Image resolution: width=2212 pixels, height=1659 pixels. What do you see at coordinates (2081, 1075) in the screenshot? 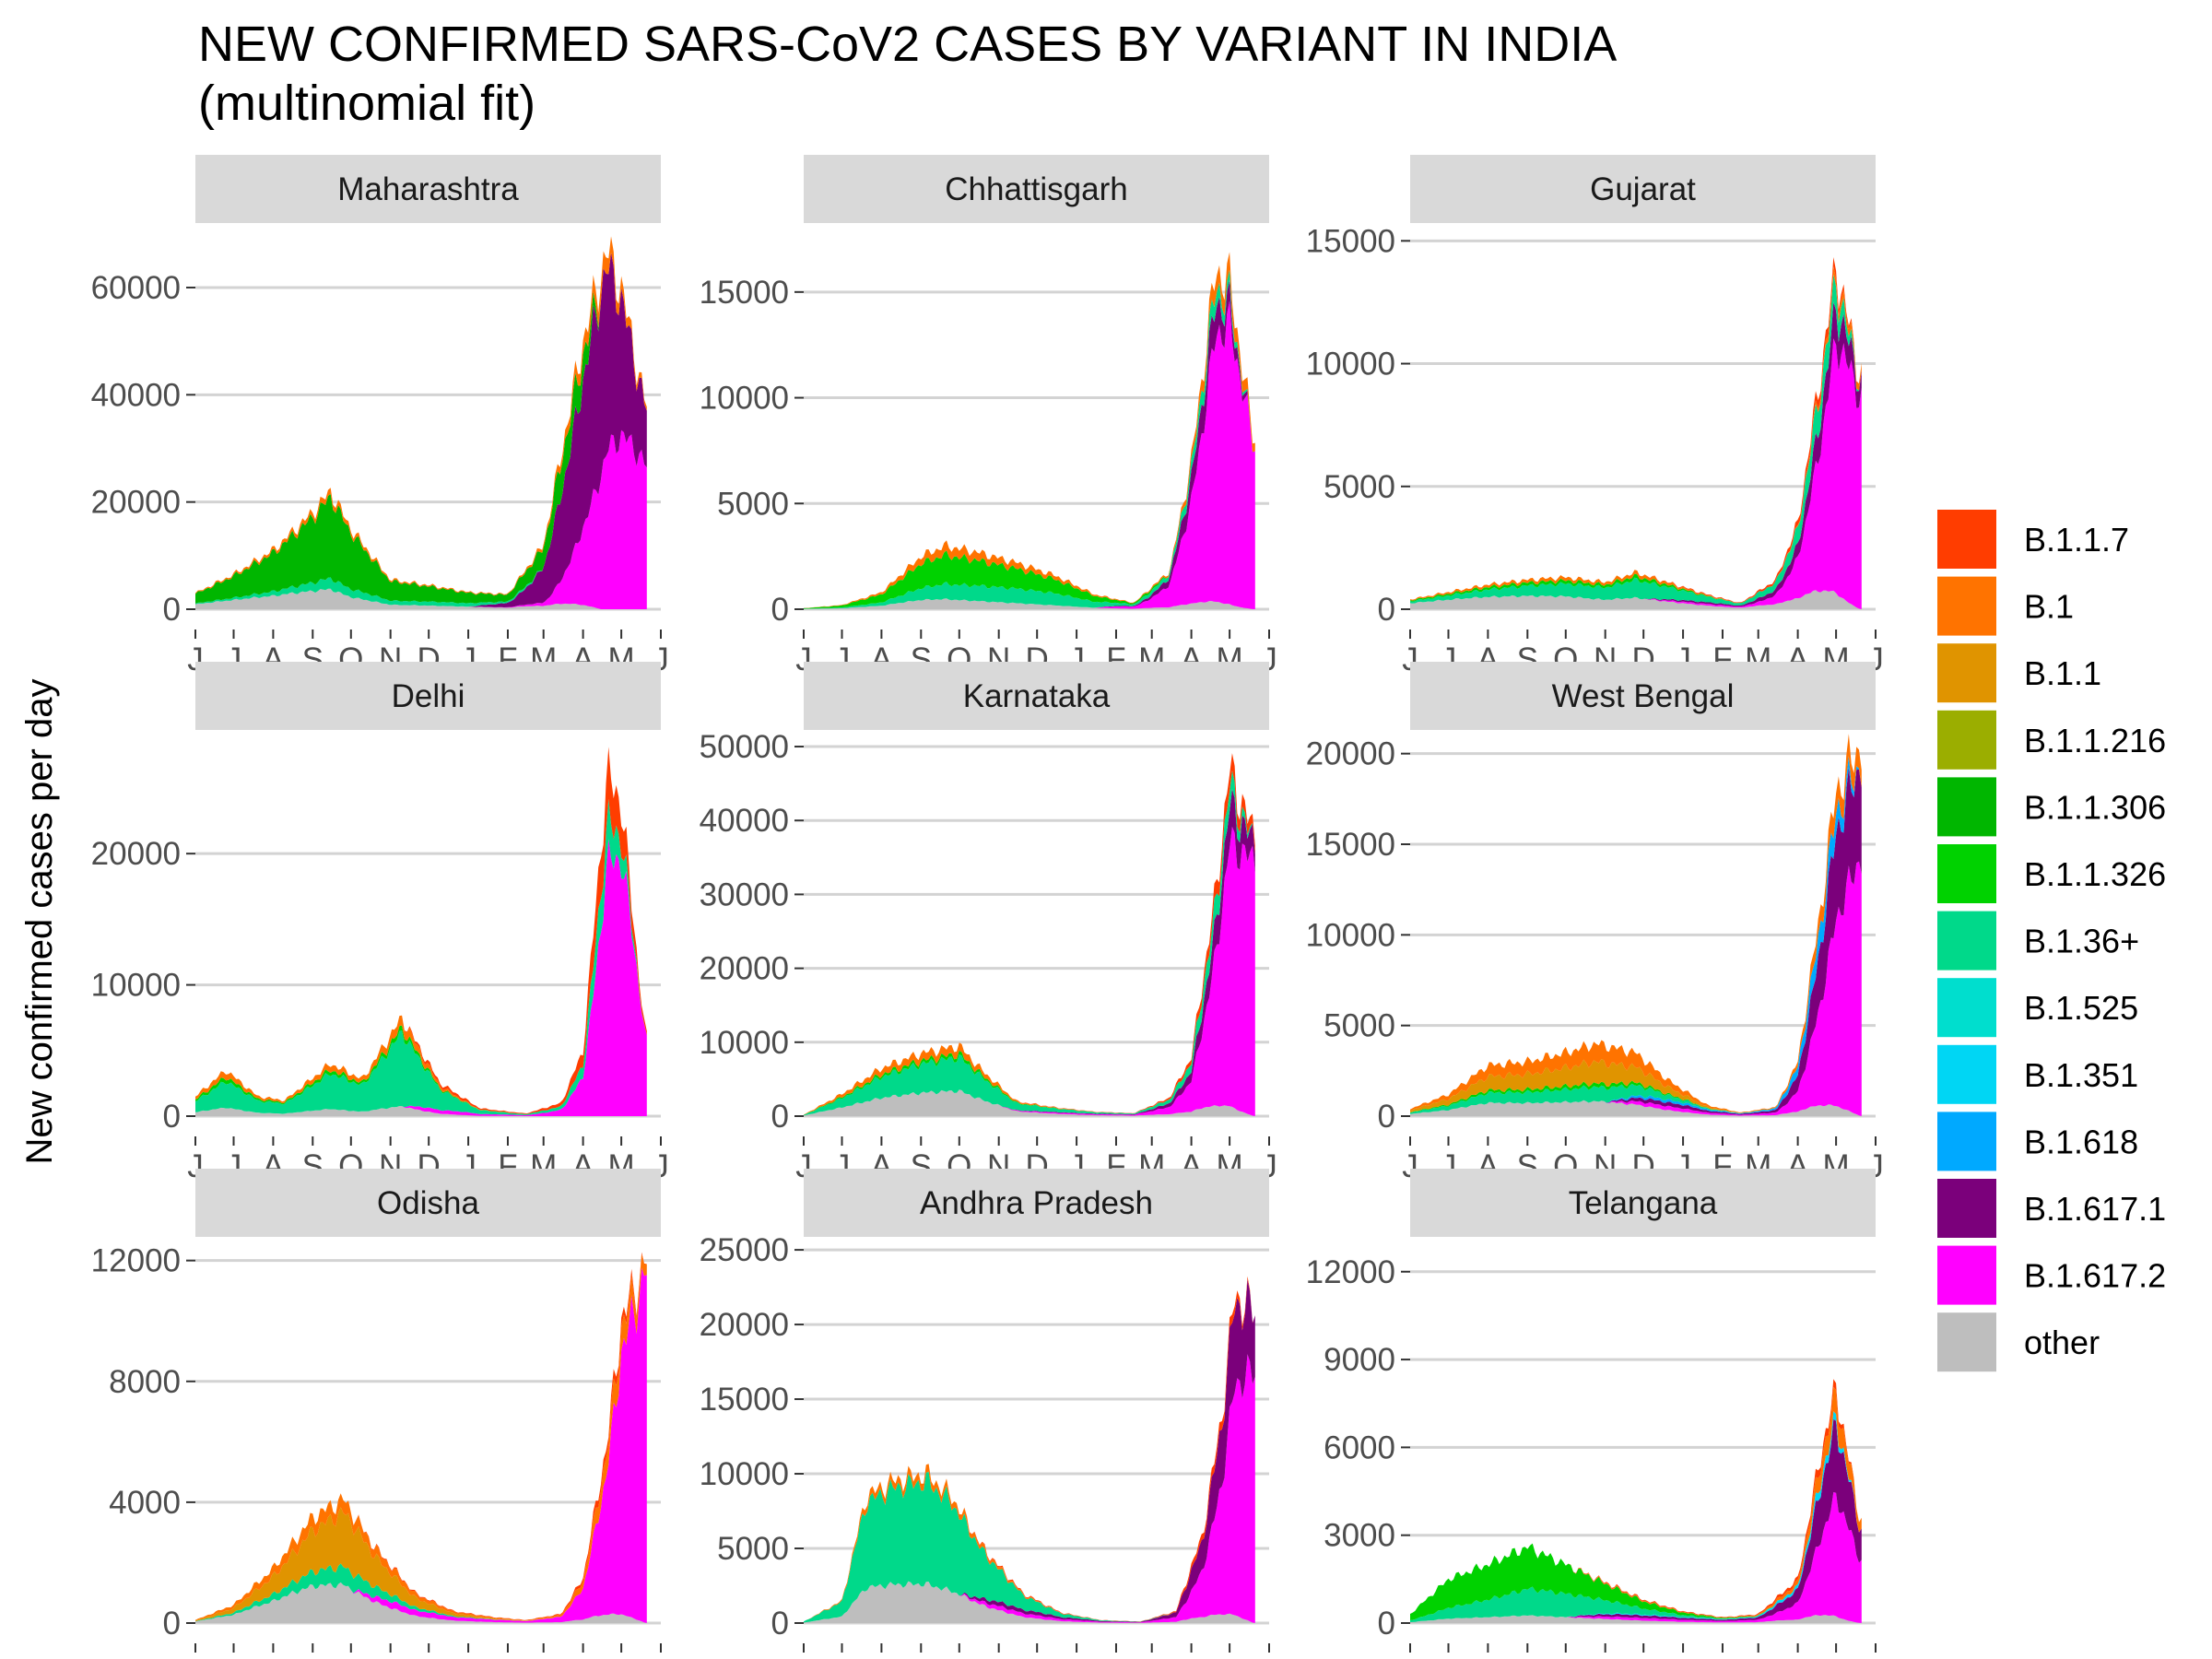
I see `legend-label-b-1-351: B.1.351` at bounding box center [2081, 1075].